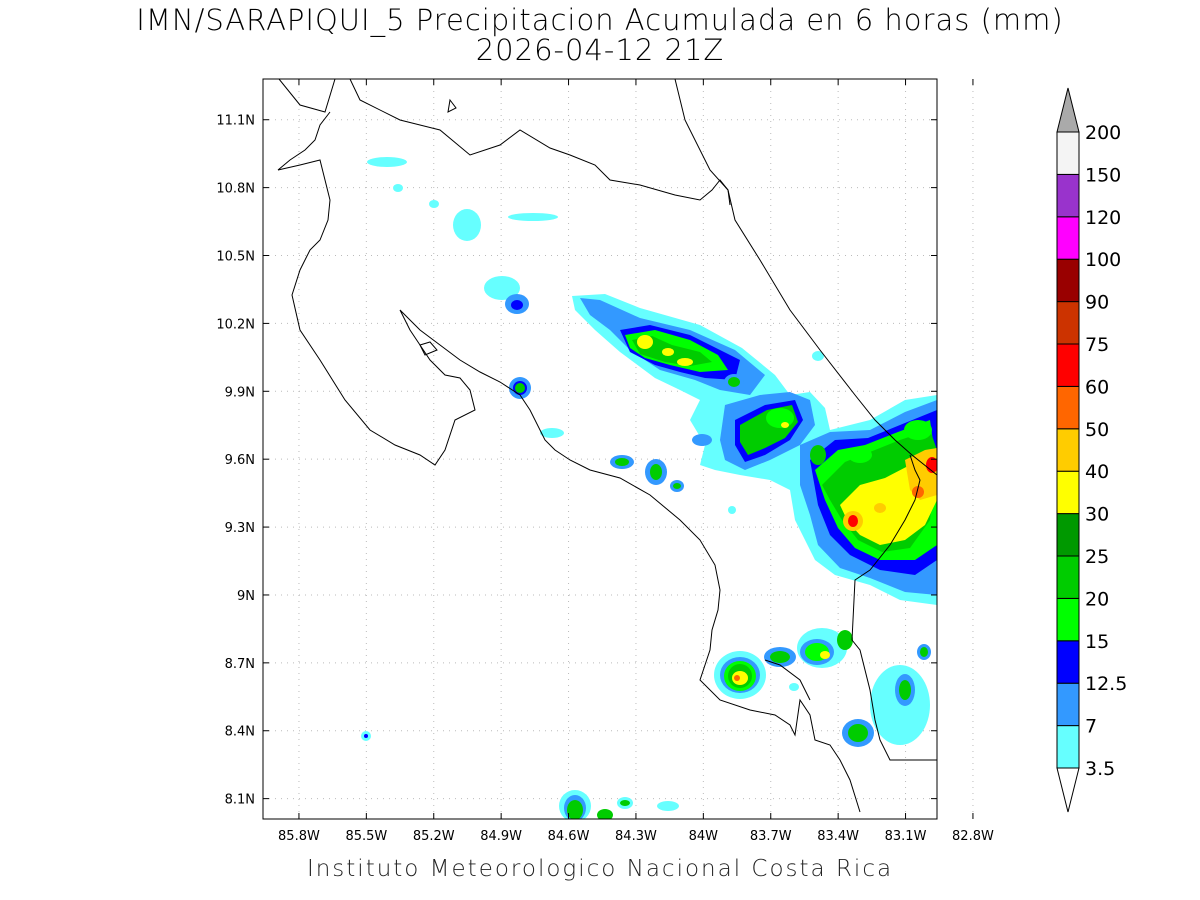 This screenshot has height=900, width=1200. I want to click on colorbar-label: 100, so click(1103, 260).